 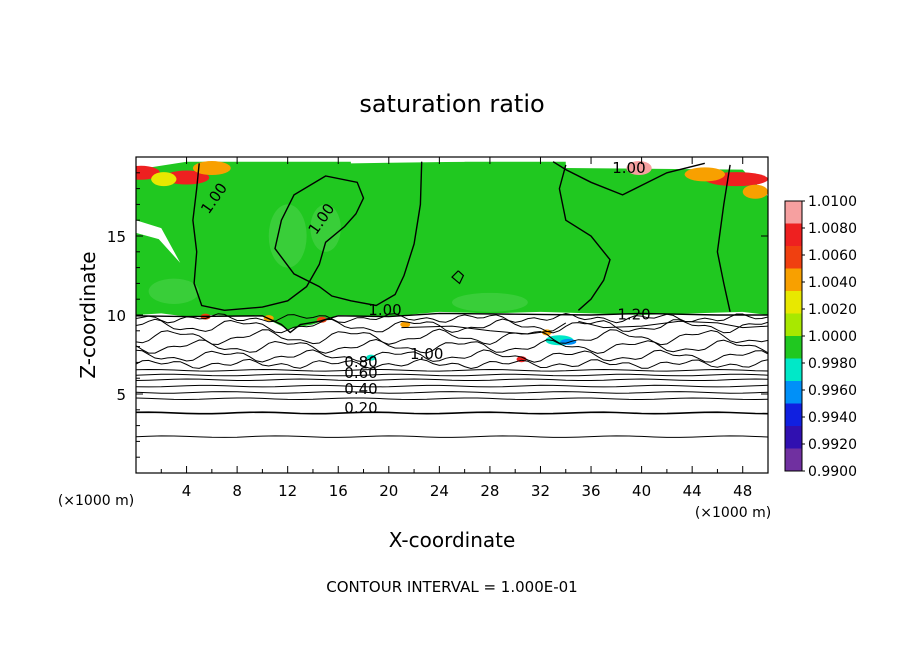 I want to click on colorbar-label: 0.9960, so click(x=832, y=391).